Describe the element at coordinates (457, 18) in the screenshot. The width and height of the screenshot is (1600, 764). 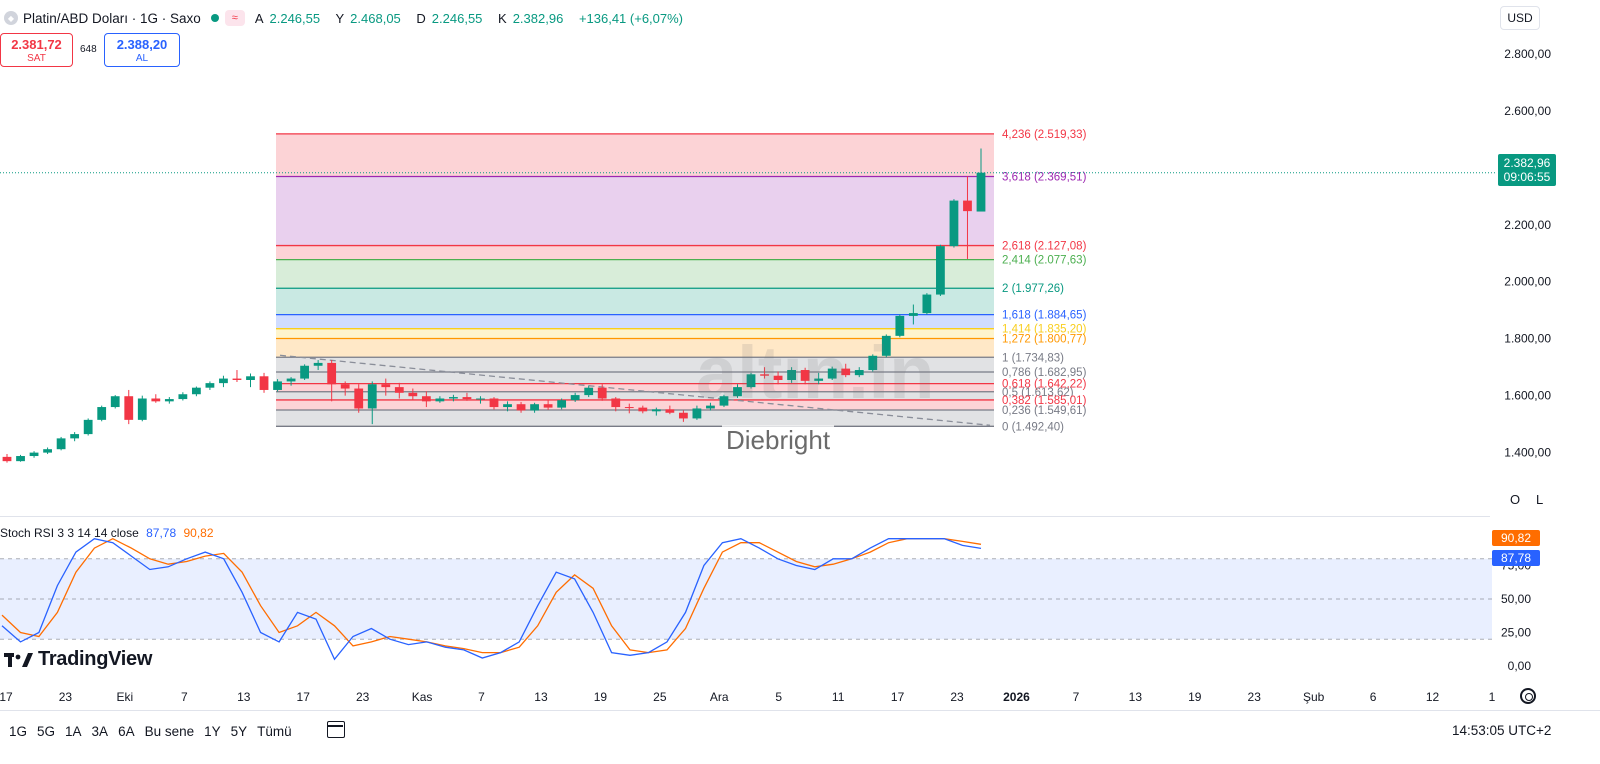
I see `ohlc-low: 2.246,55` at that location.